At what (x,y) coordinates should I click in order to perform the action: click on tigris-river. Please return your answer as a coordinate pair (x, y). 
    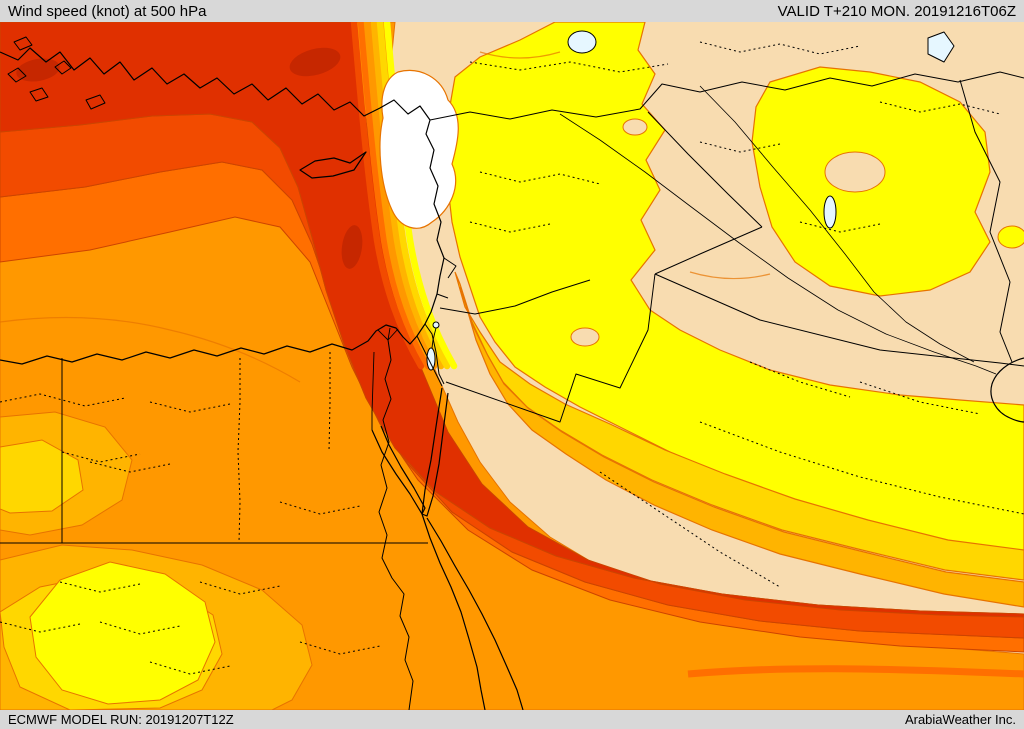
    Looking at the image, I should click on (837, 224).